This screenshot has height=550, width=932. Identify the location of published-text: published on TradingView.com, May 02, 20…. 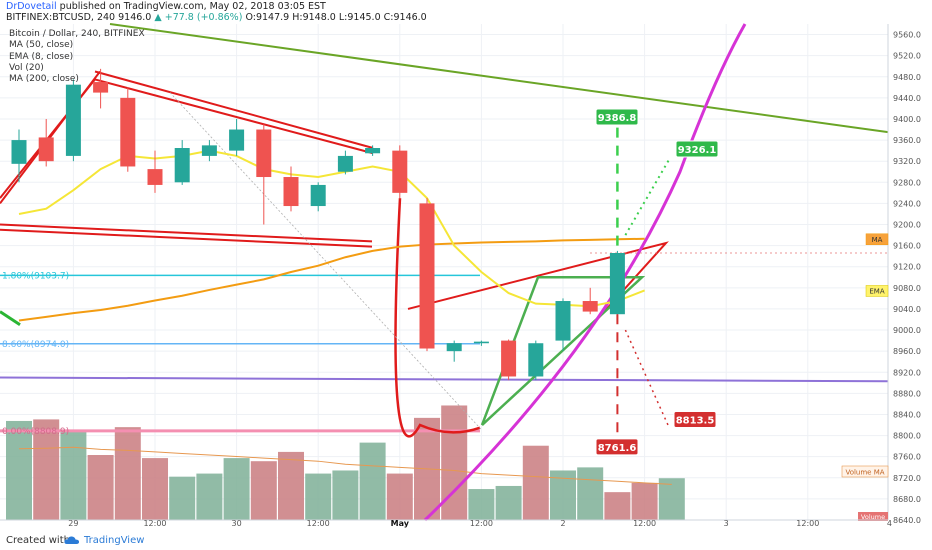
(192, 6).